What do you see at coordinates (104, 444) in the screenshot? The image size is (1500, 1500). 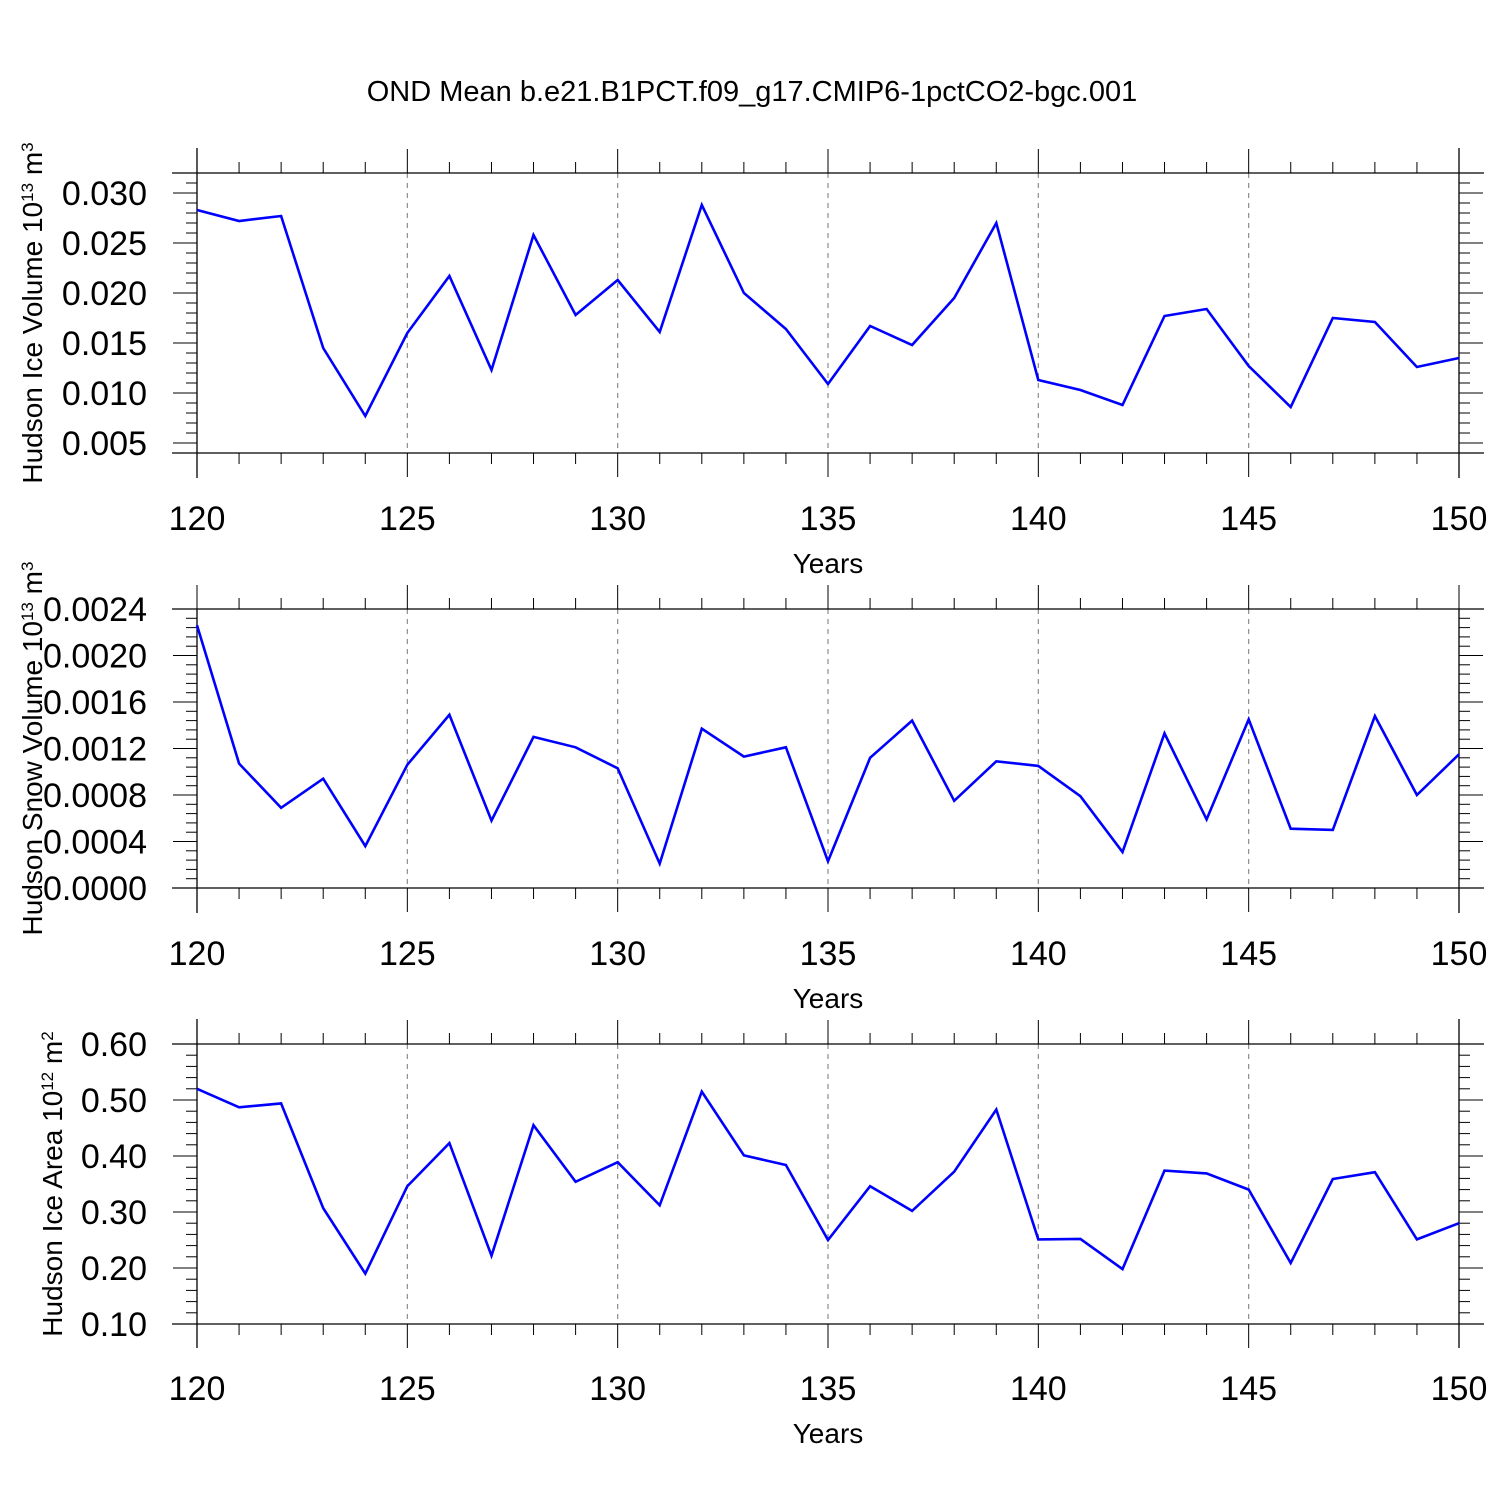 I see `y-tick-label: 0.005` at bounding box center [104, 444].